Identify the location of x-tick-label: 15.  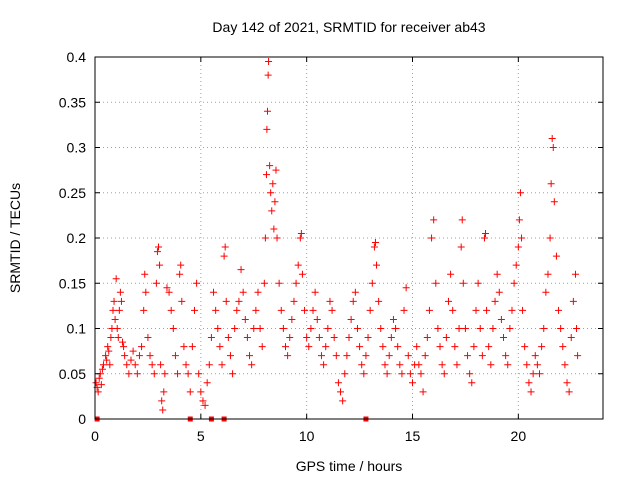
(413, 436).